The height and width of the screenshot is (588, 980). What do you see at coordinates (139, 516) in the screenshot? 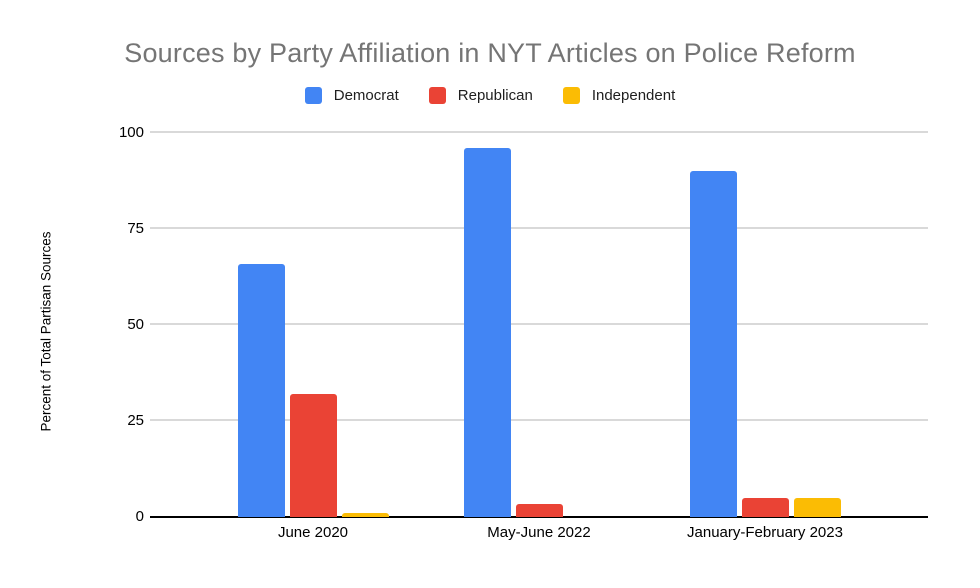
I see `y-tick-label-0: 0` at bounding box center [139, 516].